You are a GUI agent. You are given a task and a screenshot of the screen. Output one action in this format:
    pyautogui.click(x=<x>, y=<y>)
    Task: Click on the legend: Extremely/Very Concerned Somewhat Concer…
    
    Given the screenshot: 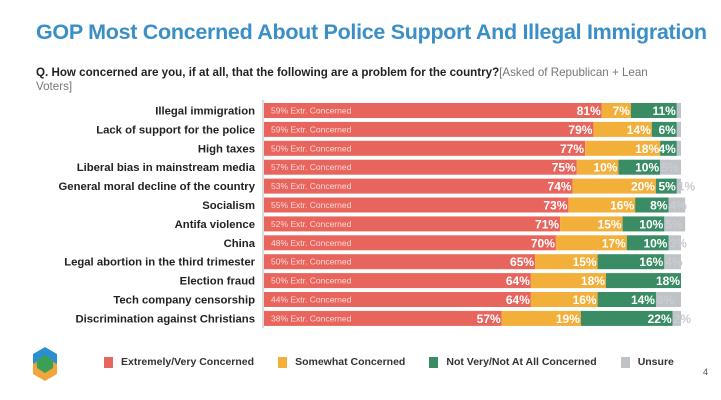 What is the action you would take?
    pyautogui.click(x=389, y=362)
    